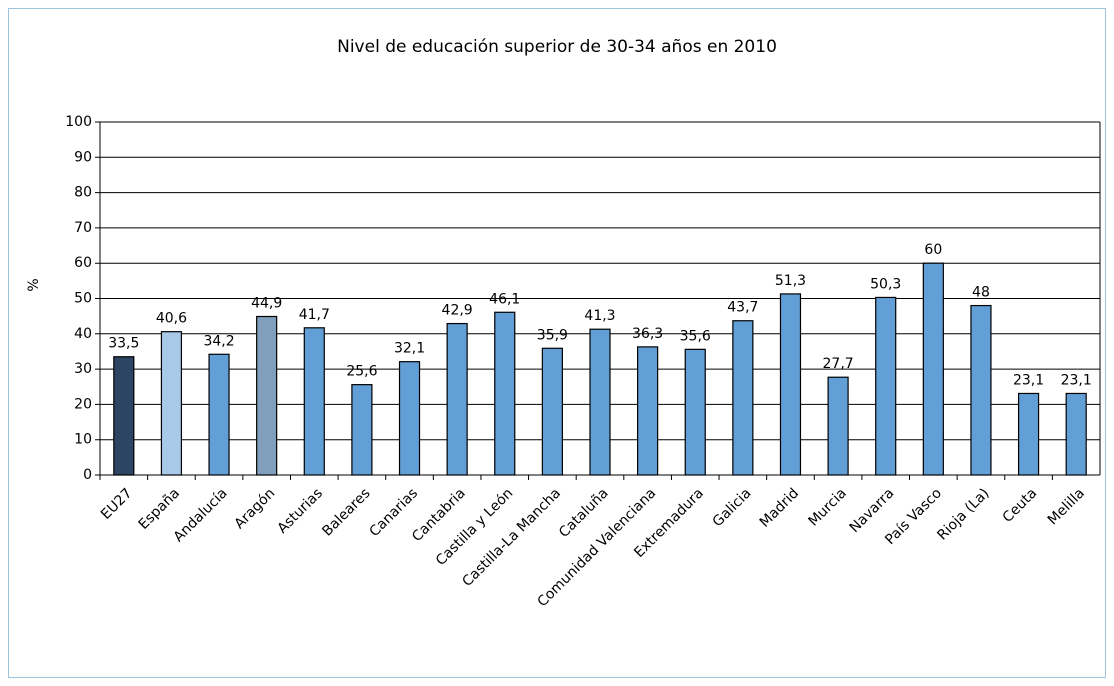  Describe the element at coordinates (171, 319) in the screenshot. I see `data-label: 40,6` at that location.